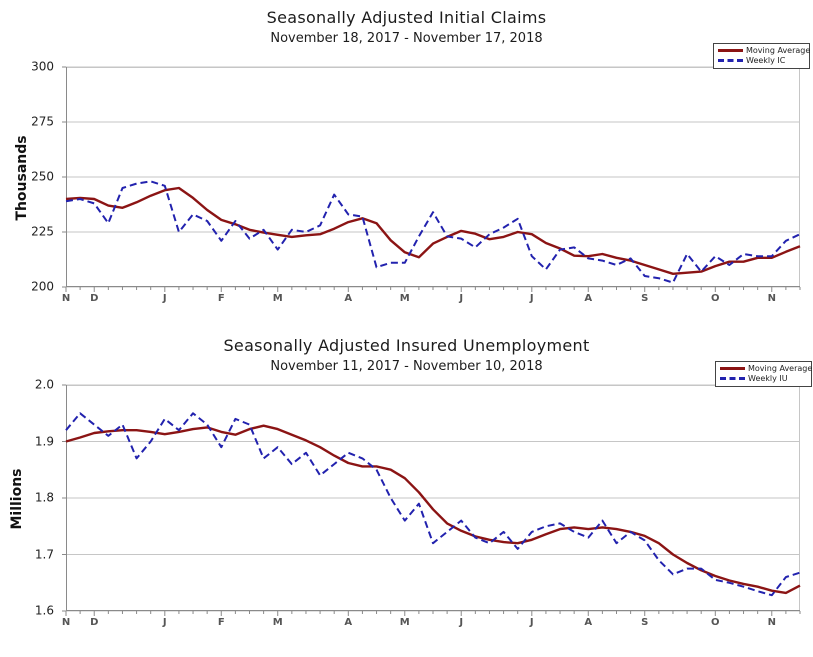  Describe the element at coordinates (29, 498) in the screenshot. I see `y-axis-tick-labels: 2.0 1.9 1.8 1.7 1.6` at that location.